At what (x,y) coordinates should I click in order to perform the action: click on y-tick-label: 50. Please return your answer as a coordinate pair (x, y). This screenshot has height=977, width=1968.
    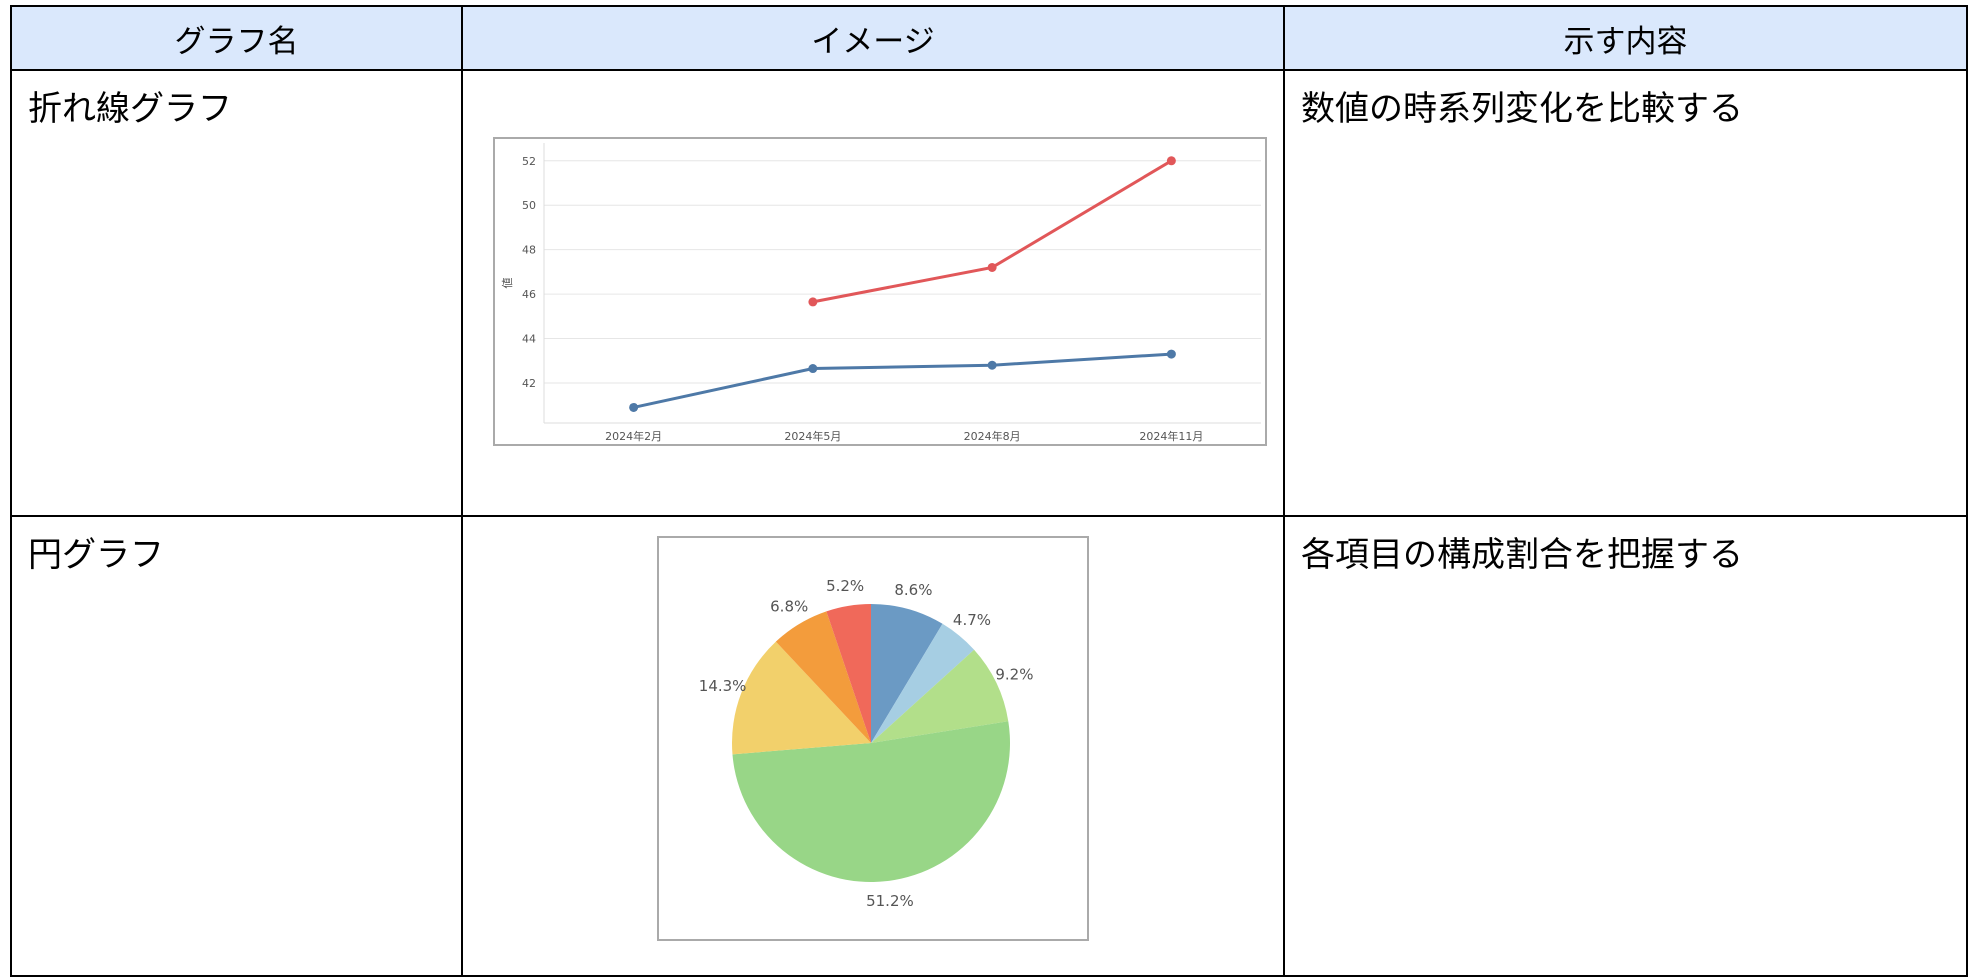
    Looking at the image, I should click on (529, 205).